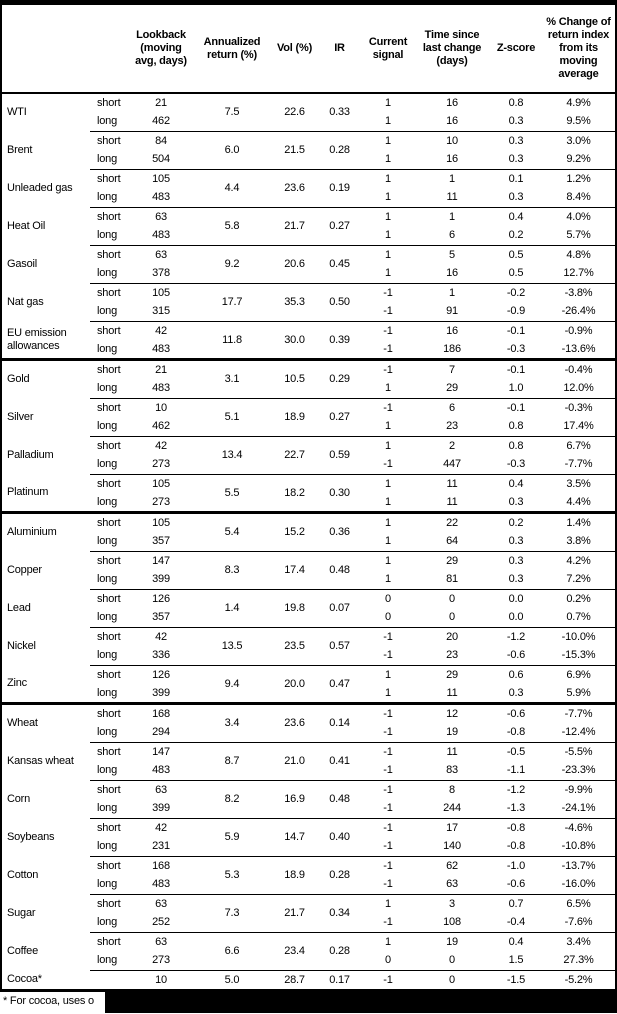 This screenshot has height=1014, width=617. What do you see at coordinates (452, 541) in the screenshot?
I see `time-since-value: 64` at bounding box center [452, 541].